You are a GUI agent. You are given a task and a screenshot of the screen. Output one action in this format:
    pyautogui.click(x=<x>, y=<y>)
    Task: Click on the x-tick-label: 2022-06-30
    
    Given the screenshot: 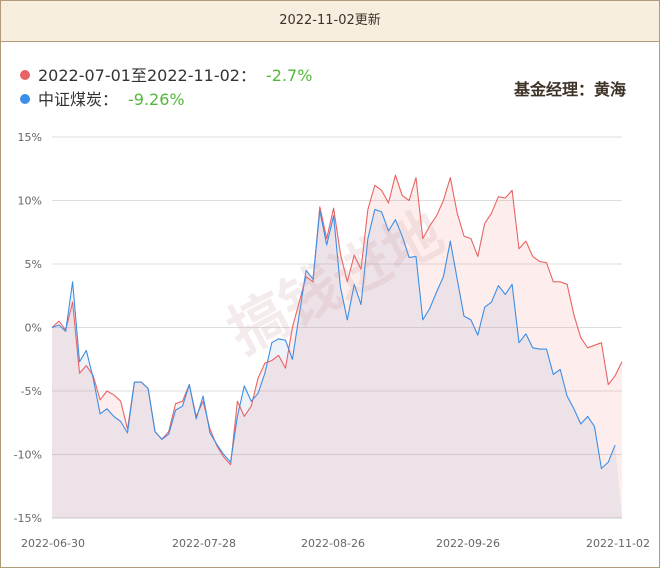 What is the action you would take?
    pyautogui.click(x=53, y=543)
    